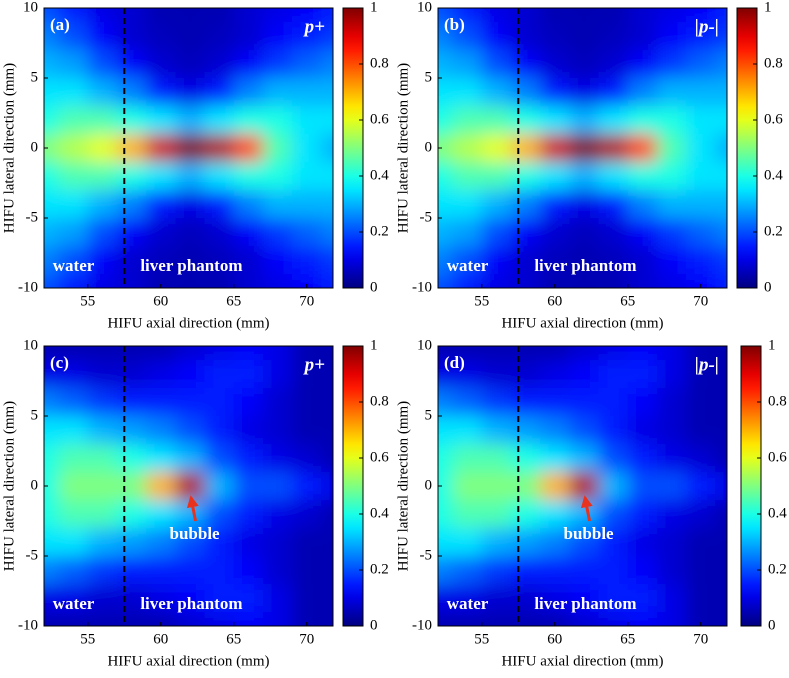  Describe the element at coordinates (426, 217) in the screenshot. I see `y-tick-label: -5` at that location.